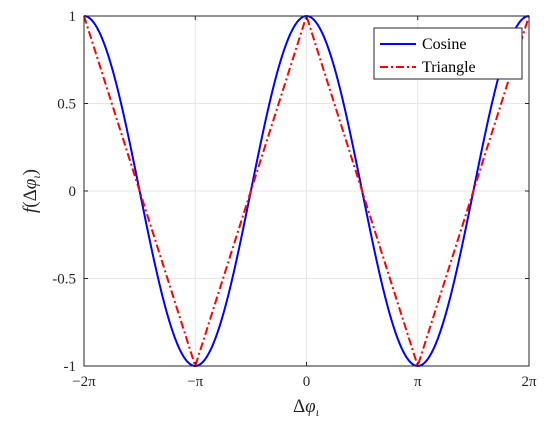 This screenshot has height=423, width=550. Describe the element at coordinates (84, 382) in the screenshot. I see `x-tick-label: −2π` at that location.